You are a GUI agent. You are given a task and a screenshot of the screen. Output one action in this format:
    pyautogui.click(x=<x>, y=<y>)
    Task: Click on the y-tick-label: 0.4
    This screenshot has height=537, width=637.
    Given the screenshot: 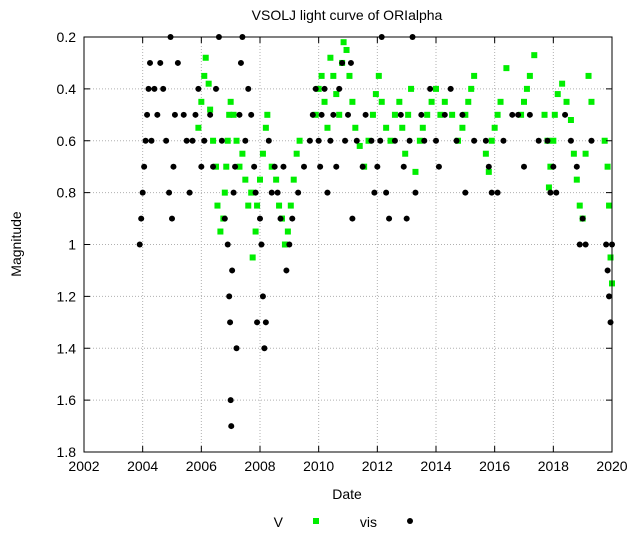 What is the action you would take?
    pyautogui.click(x=67, y=89)
    